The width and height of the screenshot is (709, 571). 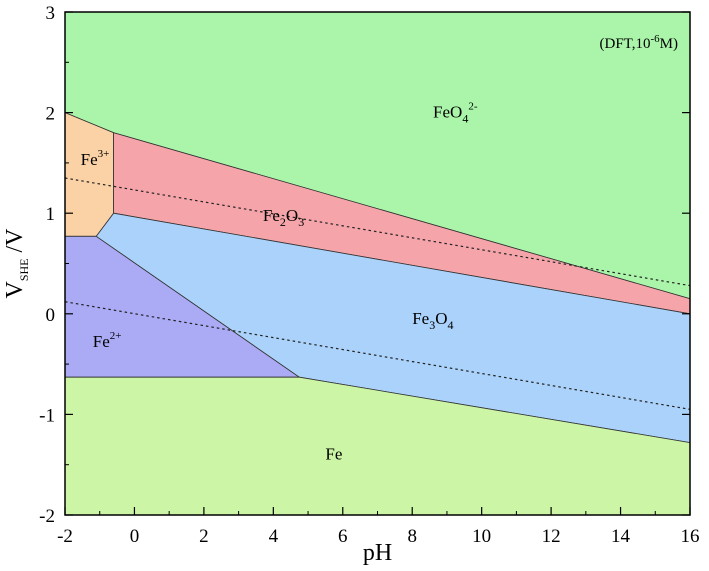 What do you see at coordinates (274, 536) in the screenshot?
I see `x-tick-label-3: 4` at bounding box center [274, 536].